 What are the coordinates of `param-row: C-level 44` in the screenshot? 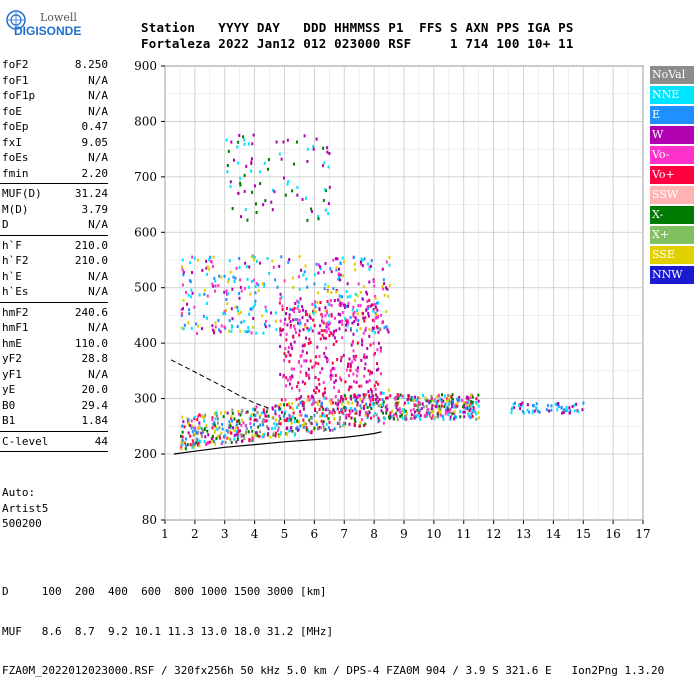 It's located at (55, 442).